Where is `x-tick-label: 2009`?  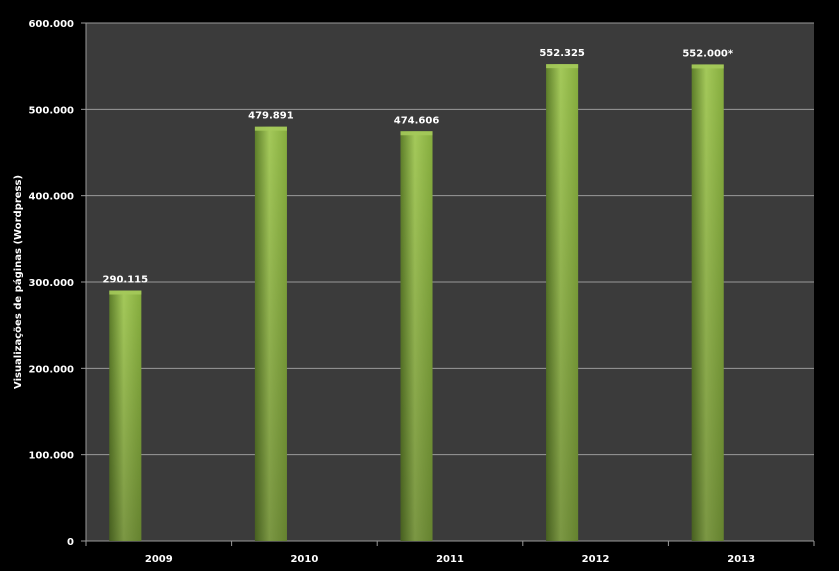
x-tick-label: 2009 is located at coordinates (159, 559).